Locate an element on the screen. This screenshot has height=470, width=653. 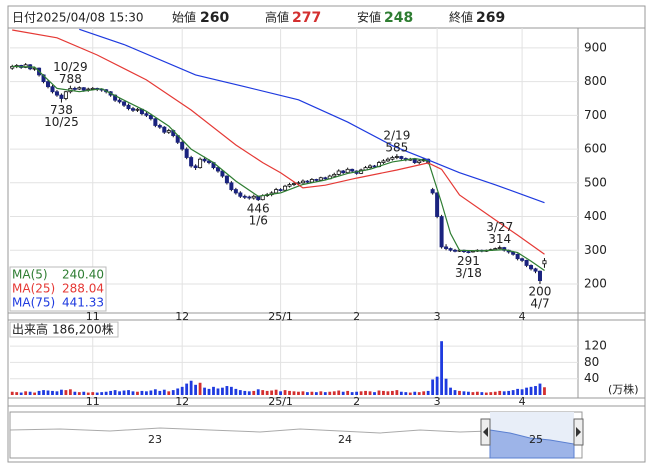
header-open: 260 is located at coordinates (214, 18).